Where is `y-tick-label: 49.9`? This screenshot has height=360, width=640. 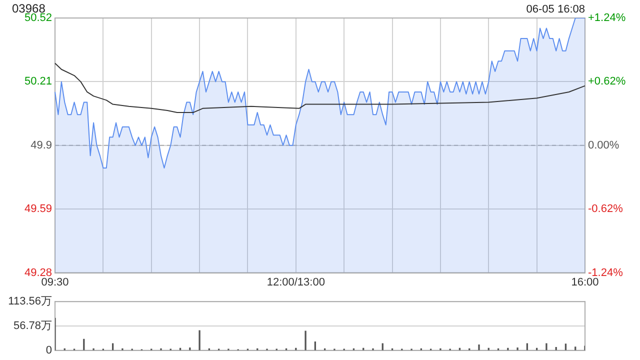
y-tick-label: 49.9 is located at coordinates (41, 145).